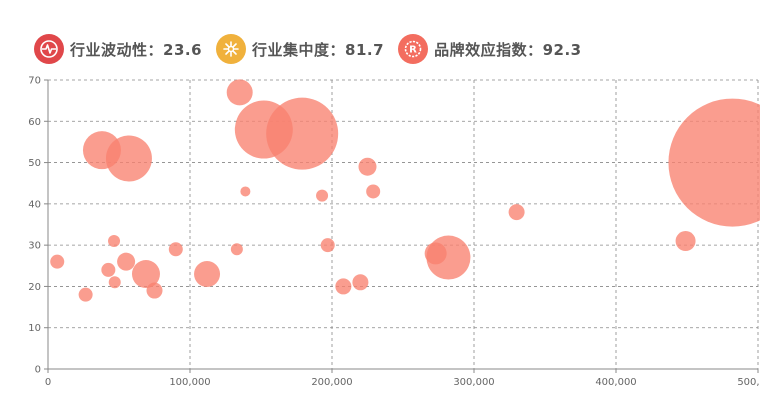 This screenshot has width=760, height=410. I want to click on kpi-bar: 行业波动性：23.6 行业集中度：81.7 R 品牌效应指数：92.3, so click(315, 49).